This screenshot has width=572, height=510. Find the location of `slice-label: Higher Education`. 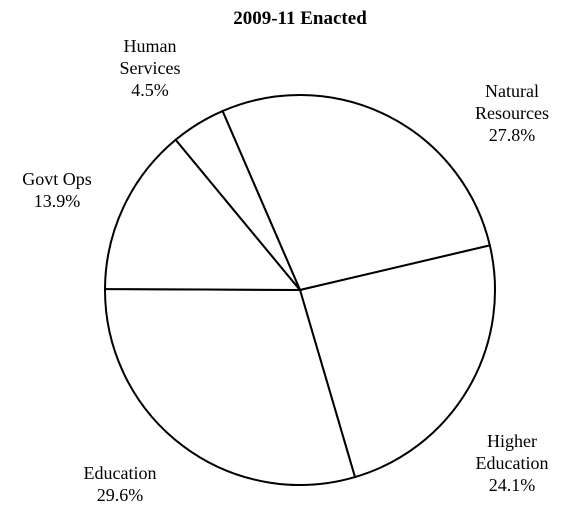

slice-label: Higher Education is located at coordinates (512, 452).